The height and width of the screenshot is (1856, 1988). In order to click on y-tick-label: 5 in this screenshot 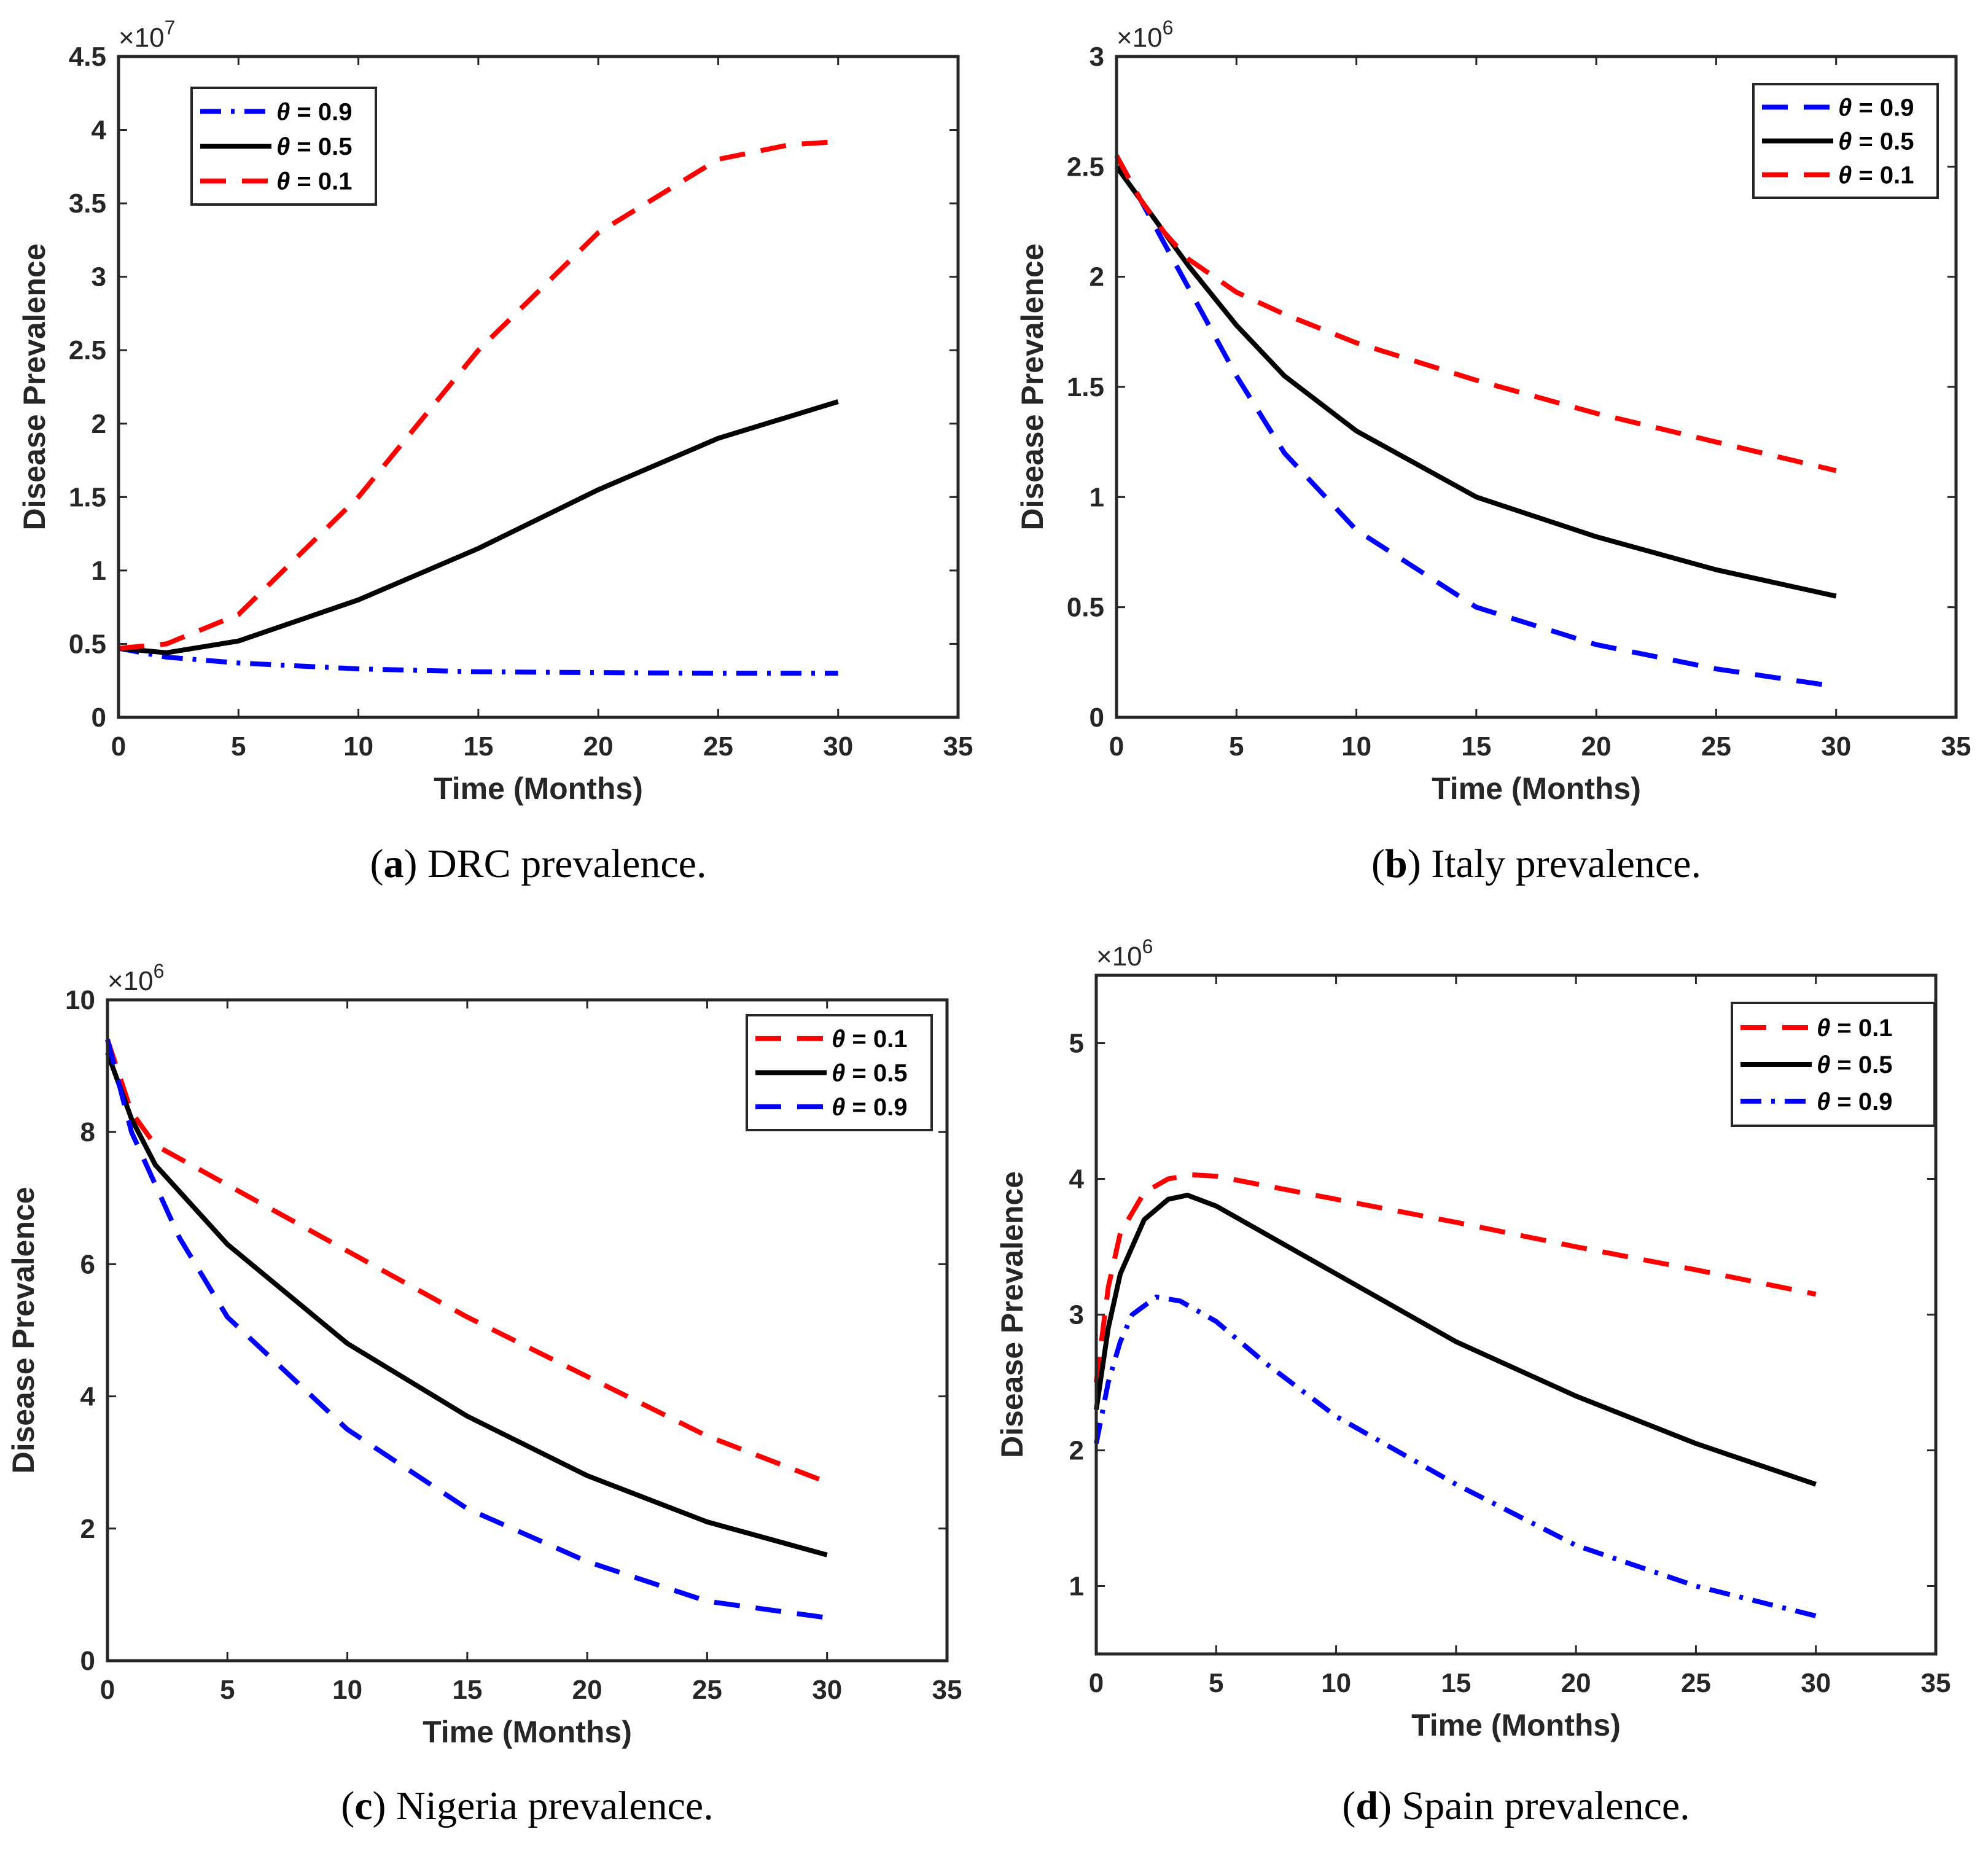, I will do `click(1076, 1044)`.